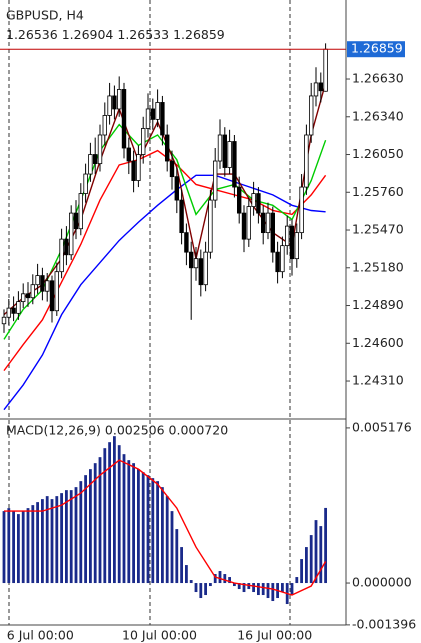 The image size is (421, 643). I want to click on y-tick-label: 1.25470, so click(378, 229).